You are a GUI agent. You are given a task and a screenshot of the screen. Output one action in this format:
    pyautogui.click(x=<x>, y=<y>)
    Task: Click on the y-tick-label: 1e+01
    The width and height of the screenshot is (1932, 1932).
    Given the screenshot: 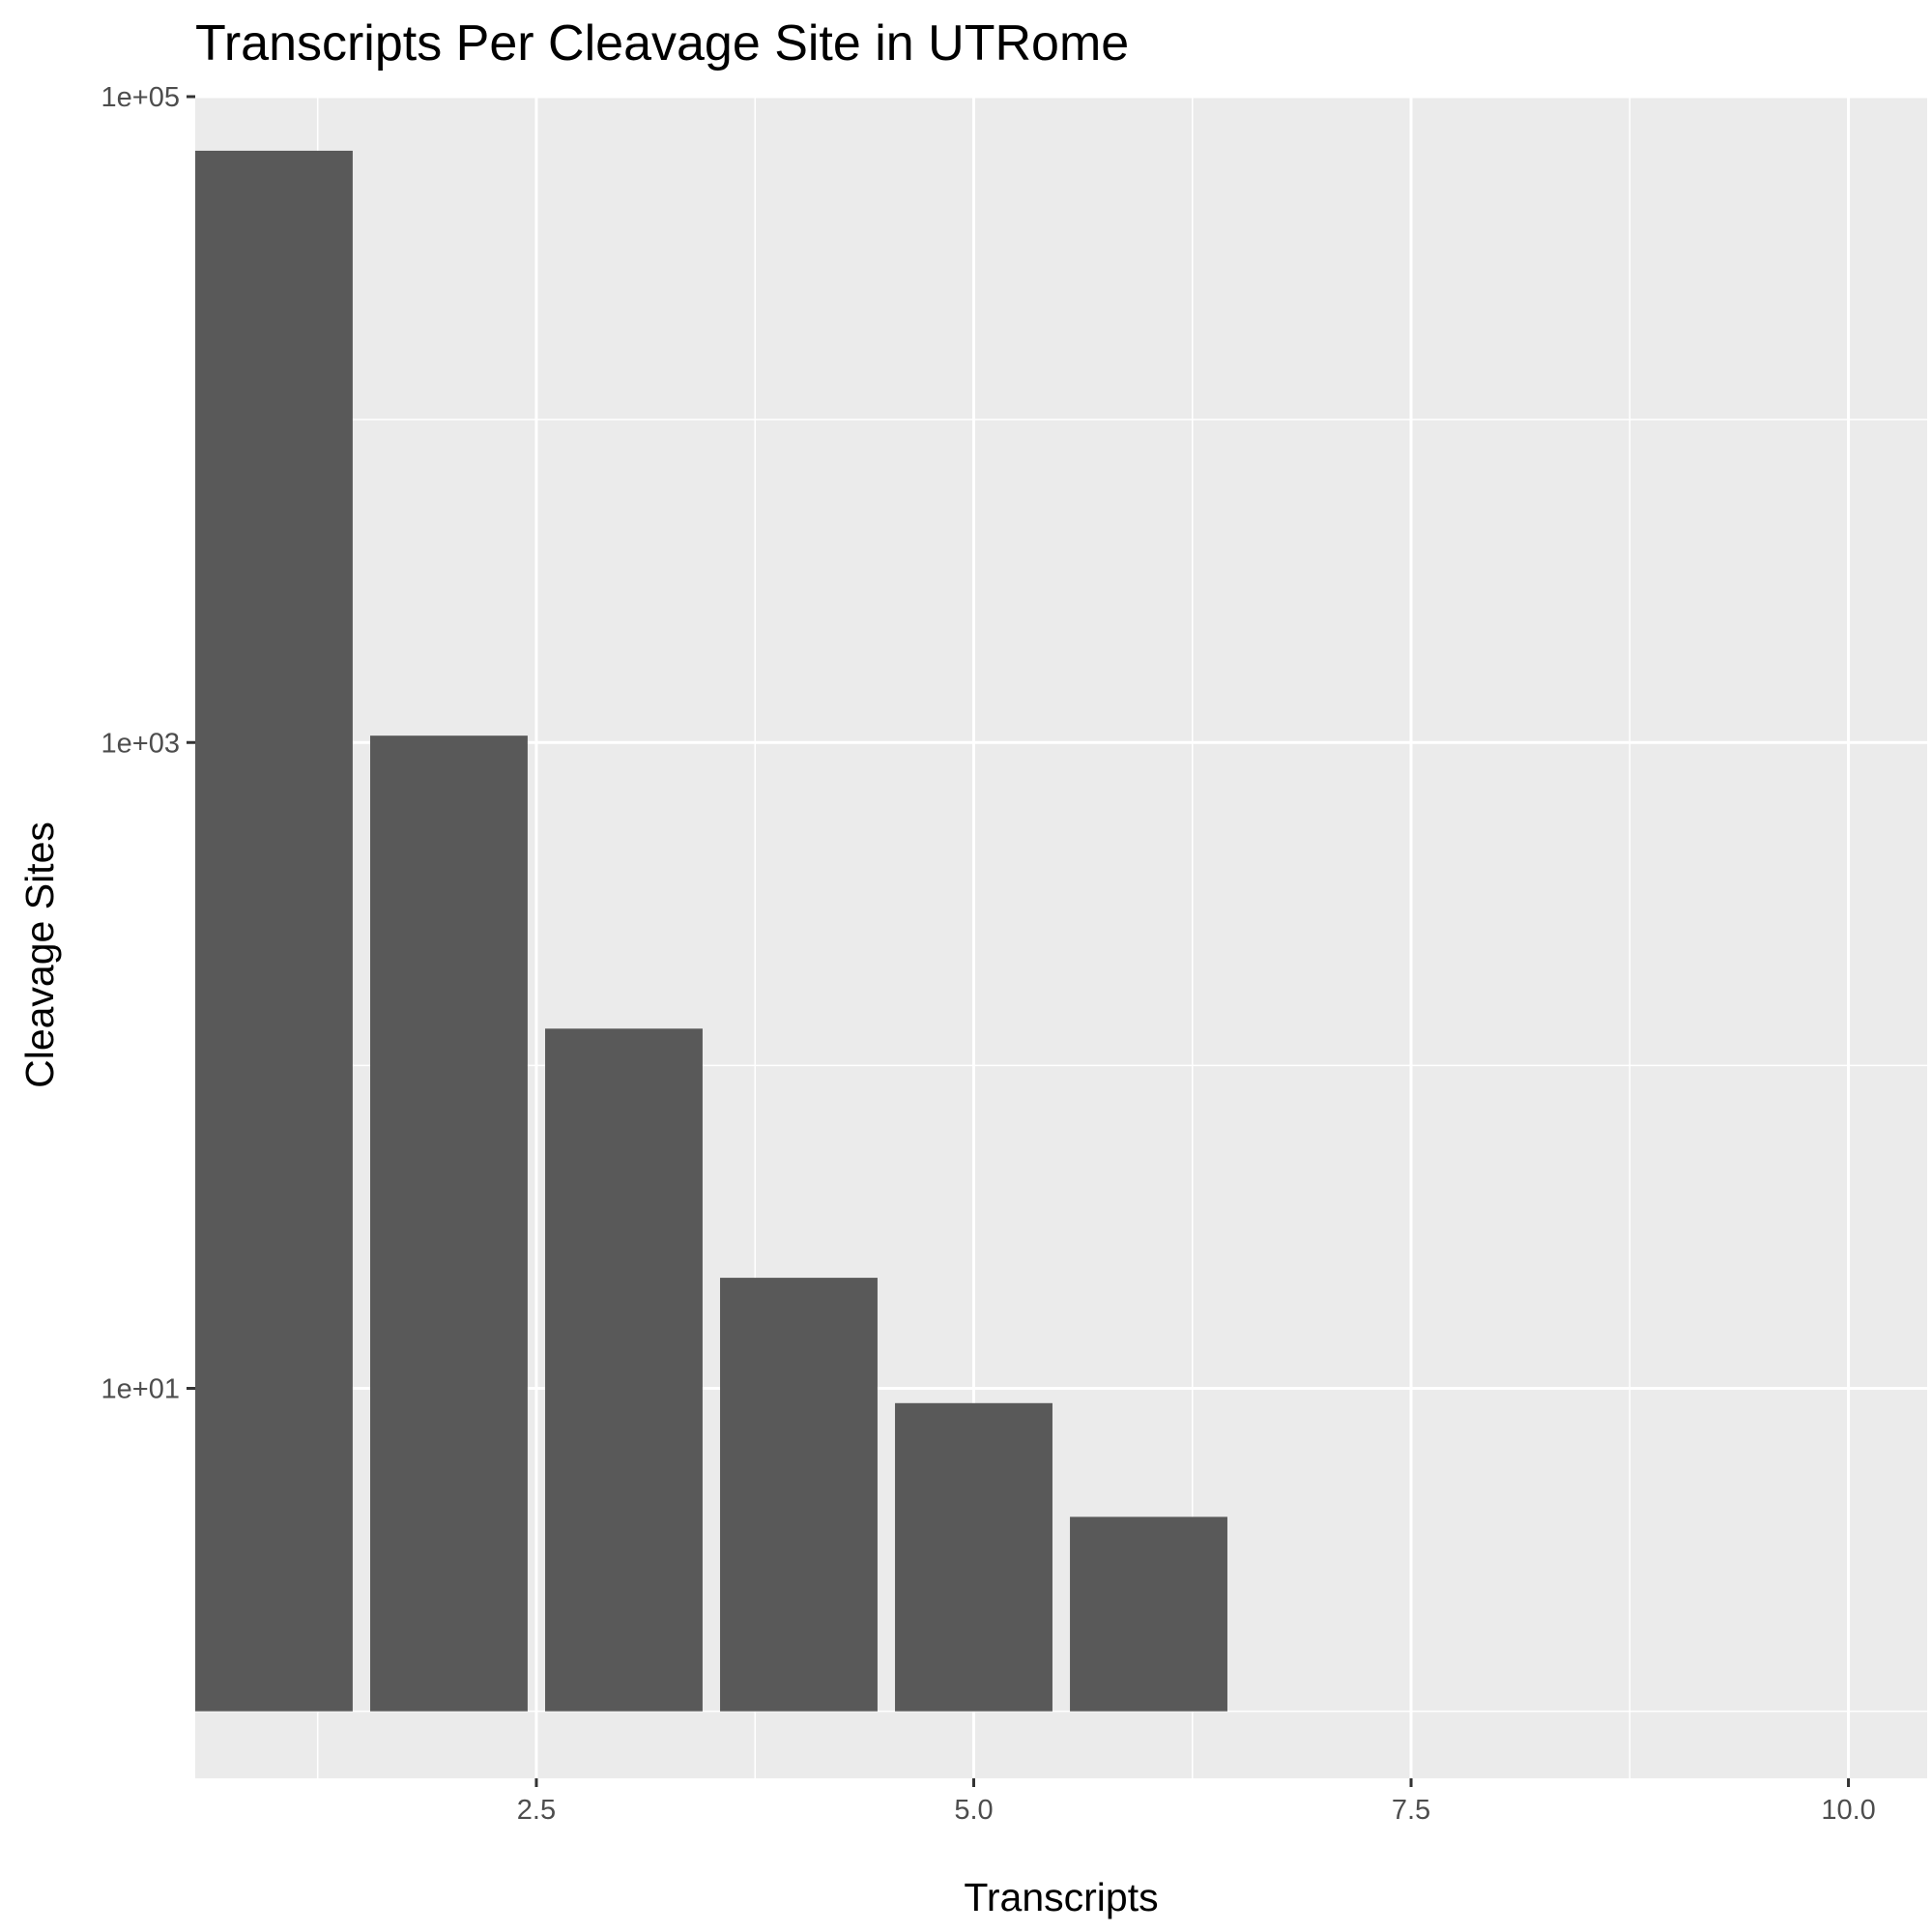 What is the action you would take?
    pyautogui.click(x=140, y=1389)
    